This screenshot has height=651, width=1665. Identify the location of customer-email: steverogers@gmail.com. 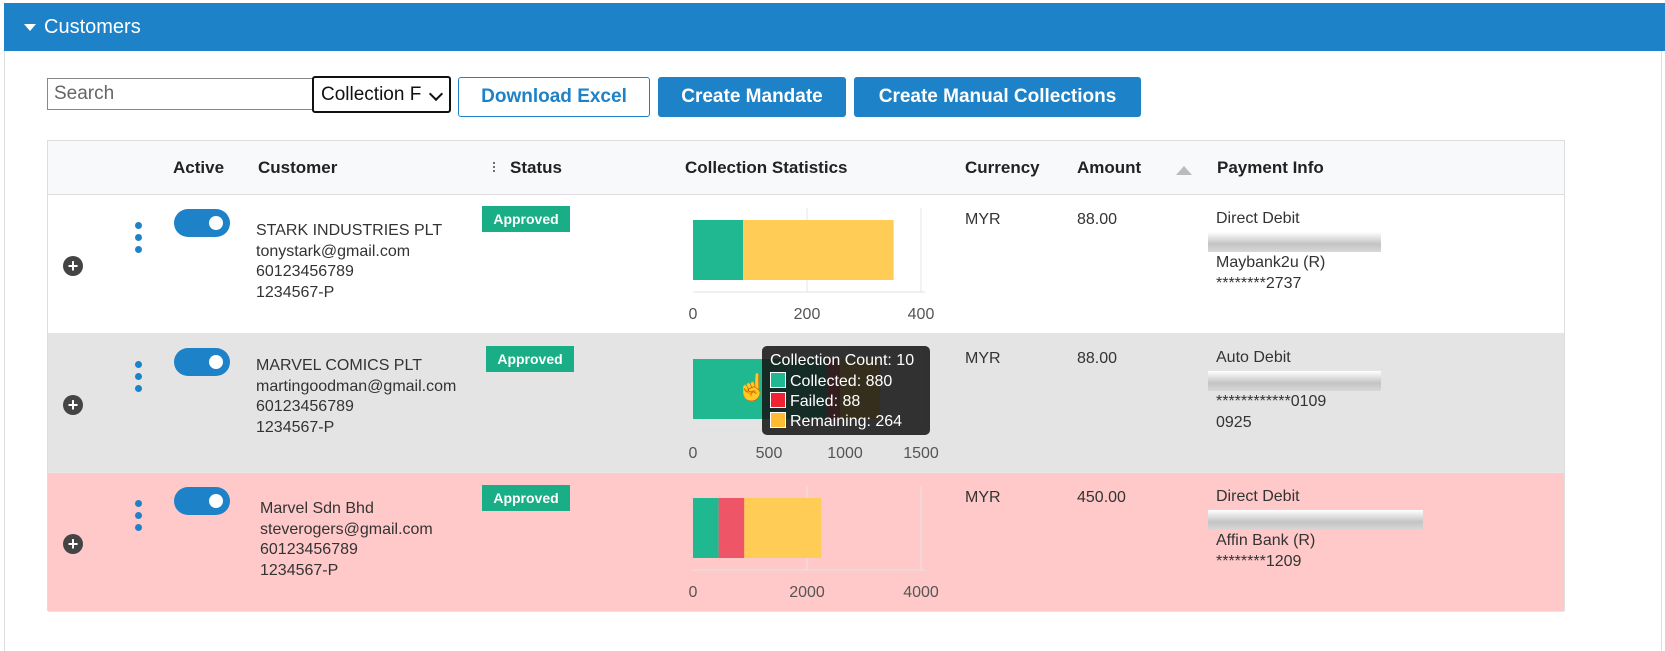
(346, 529).